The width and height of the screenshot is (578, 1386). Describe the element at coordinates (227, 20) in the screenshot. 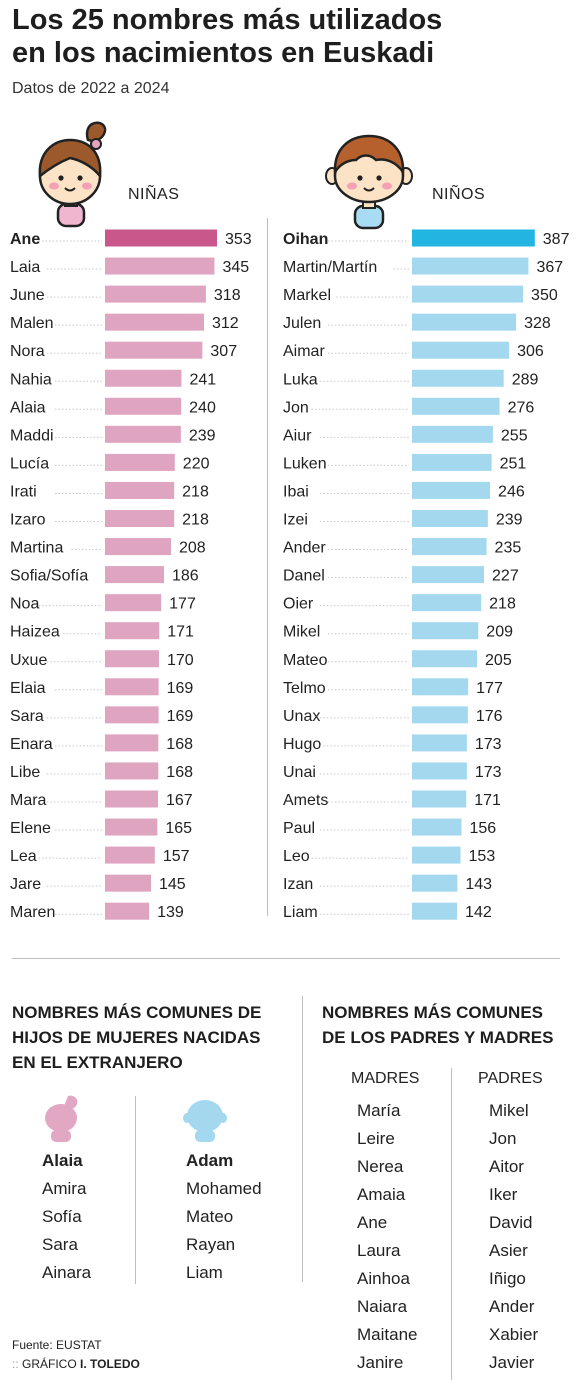

I see `title-line-1: Los 25 nombres más utilizados` at that location.